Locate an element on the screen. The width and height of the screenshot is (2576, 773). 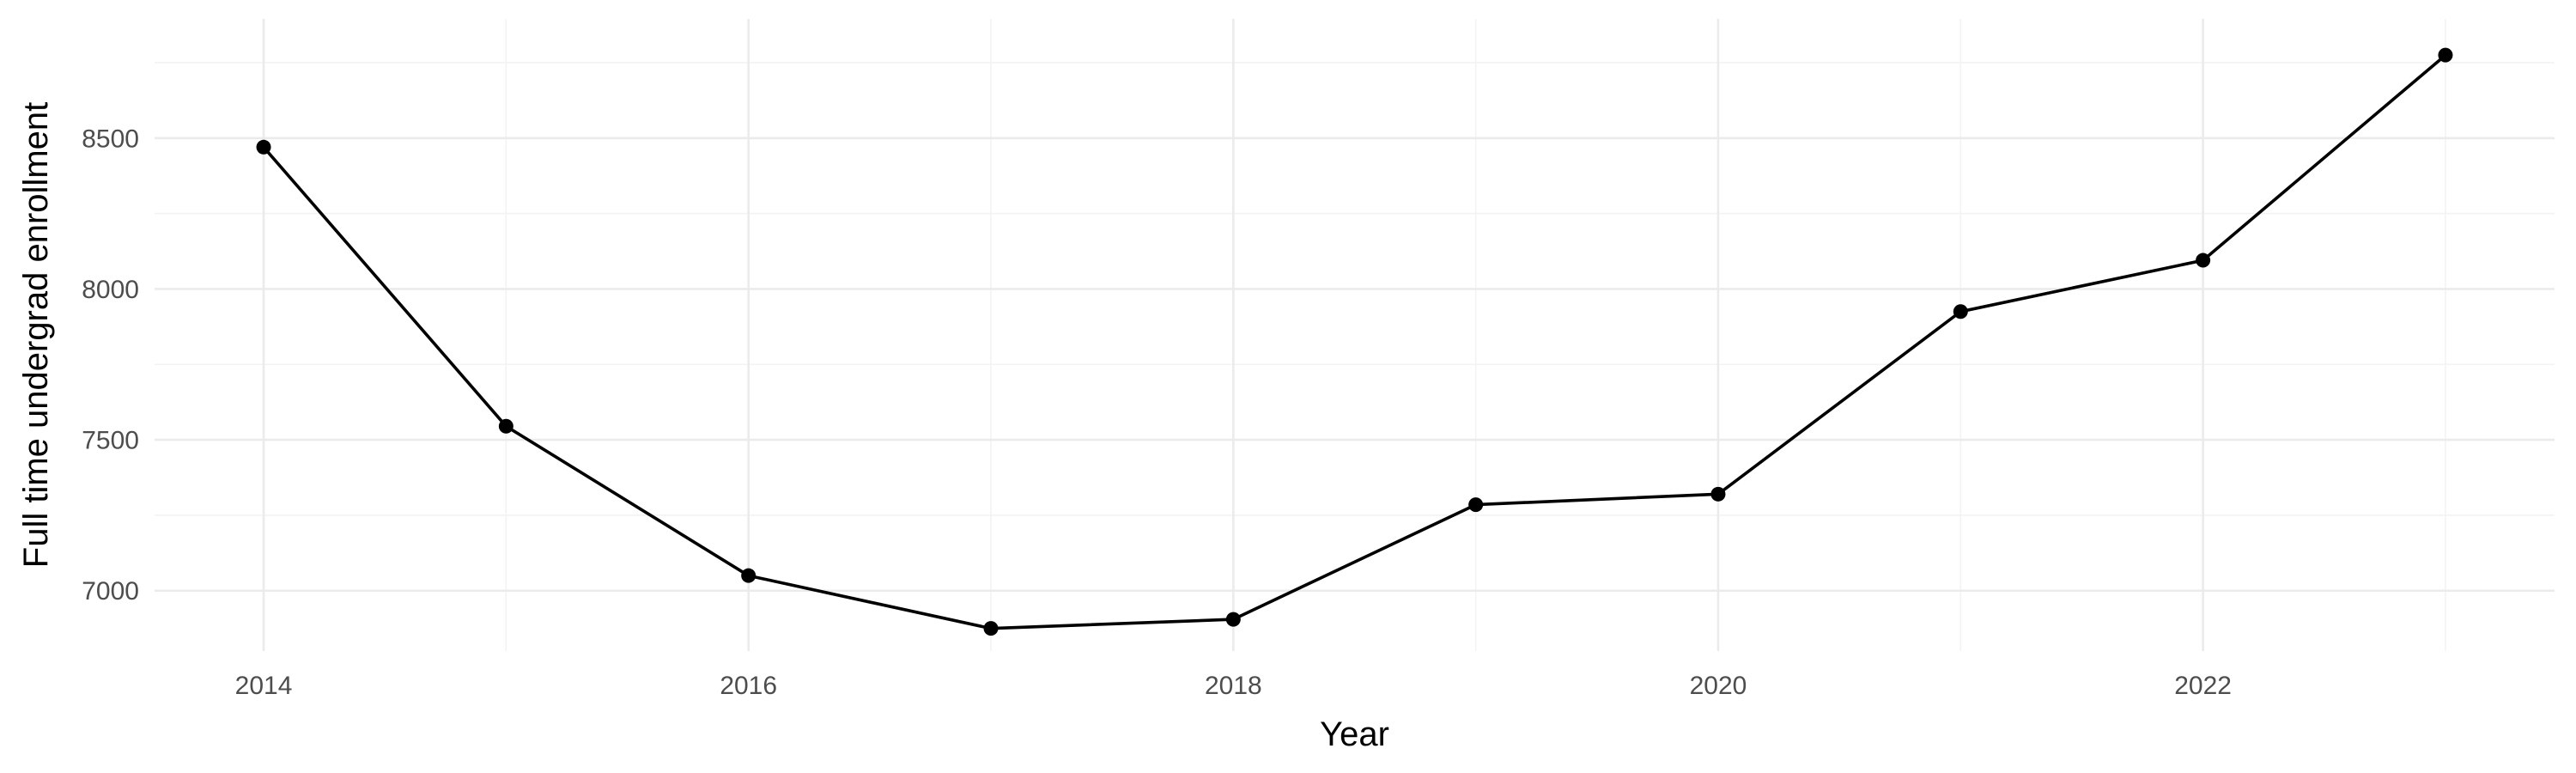
x-axis-title: Year is located at coordinates (1354, 734).